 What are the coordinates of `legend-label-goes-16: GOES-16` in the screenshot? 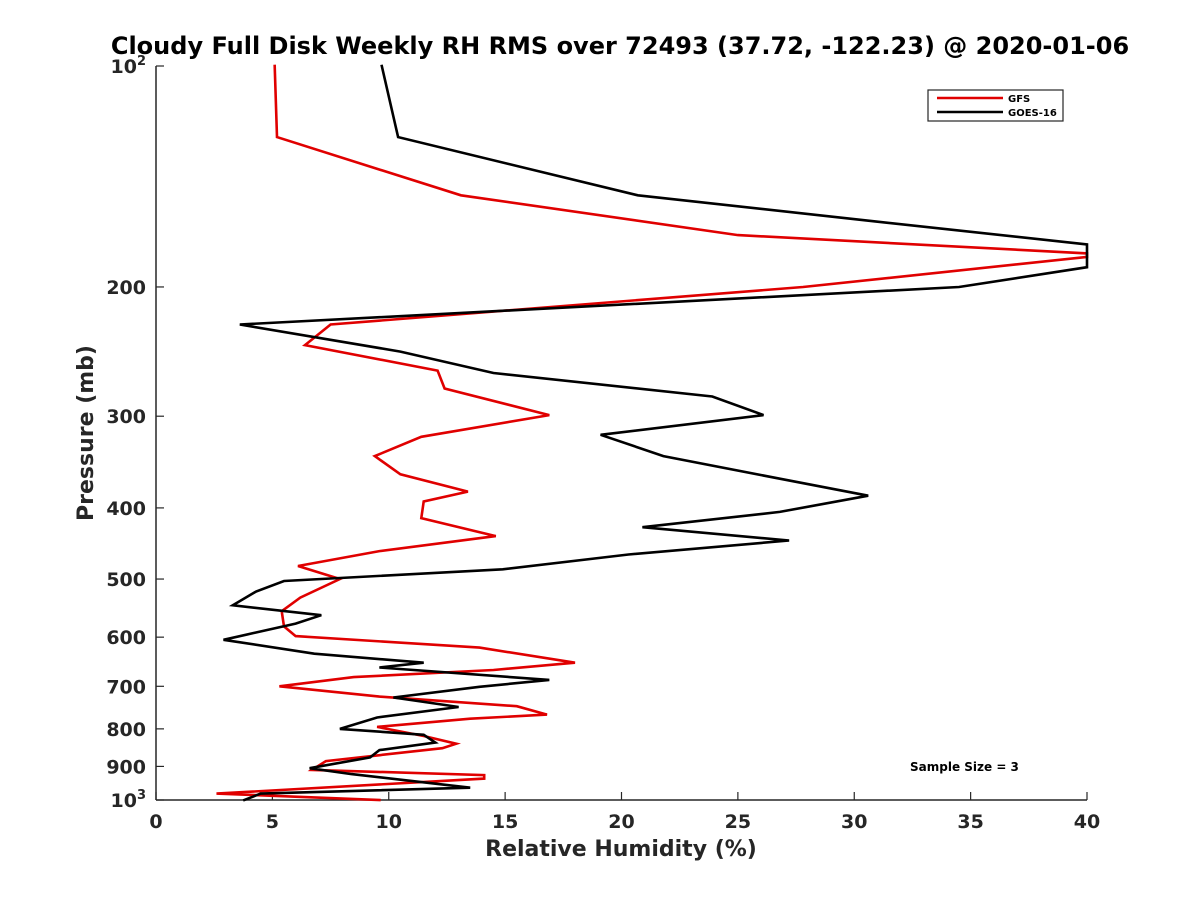 It's located at (1032, 113).